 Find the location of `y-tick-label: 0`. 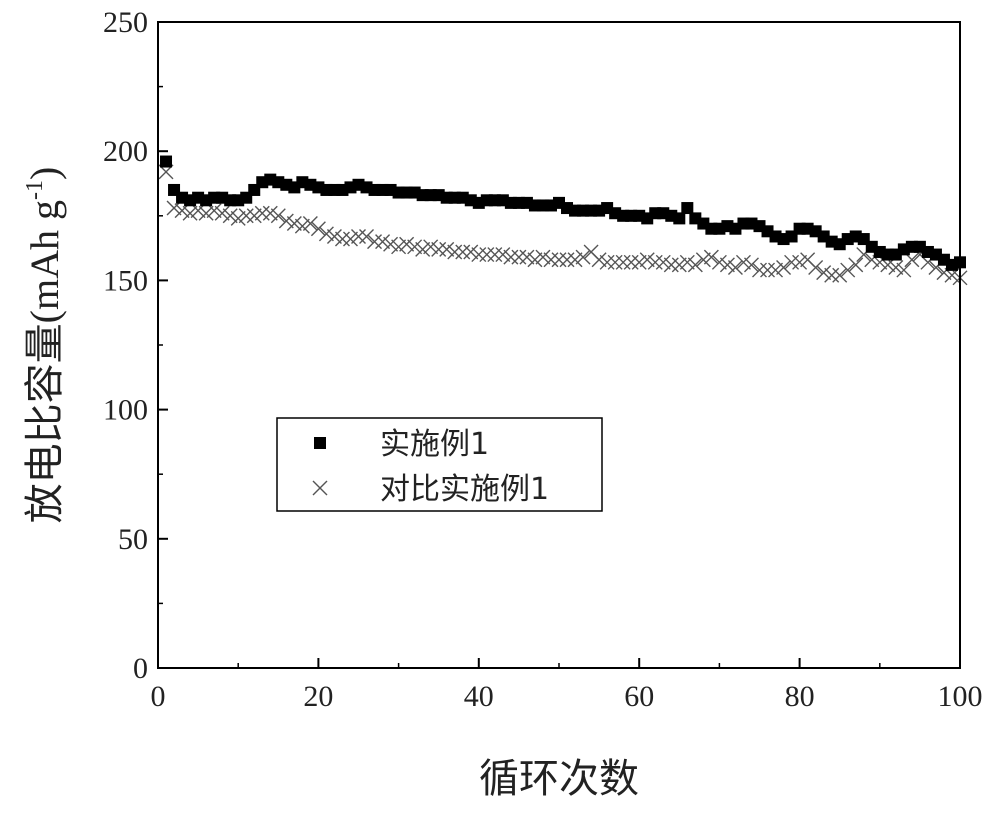

y-tick-label: 0 is located at coordinates (140, 668).